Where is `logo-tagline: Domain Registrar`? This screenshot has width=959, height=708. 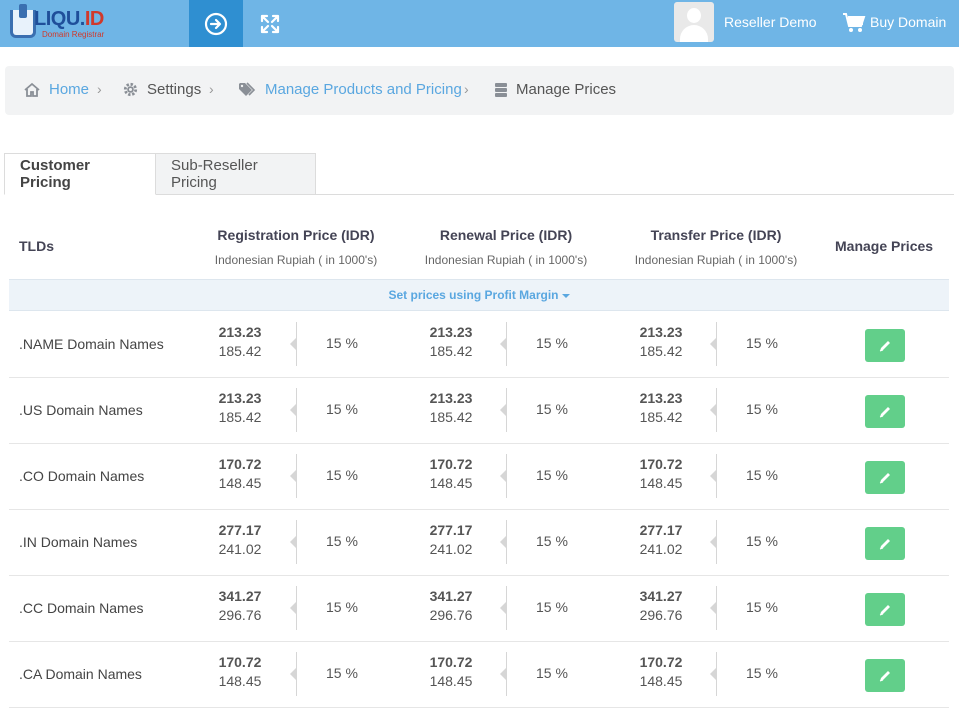 logo-tagline: Domain Registrar is located at coordinates (73, 34).